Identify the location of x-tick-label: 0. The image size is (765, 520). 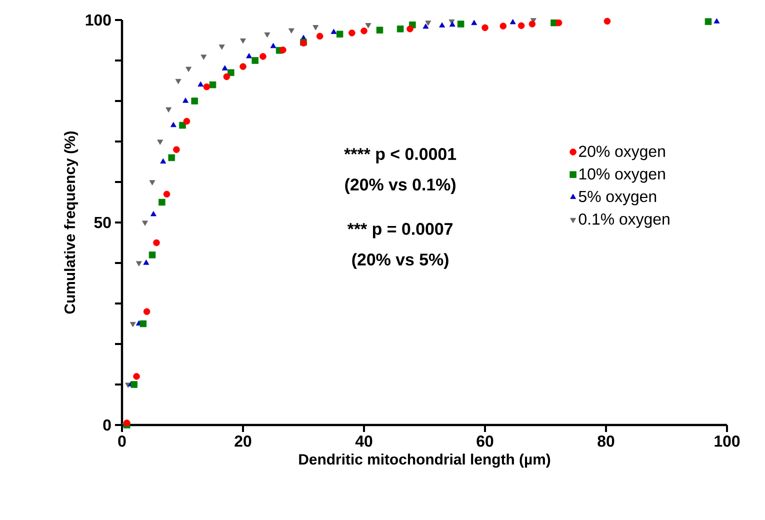
(122, 441).